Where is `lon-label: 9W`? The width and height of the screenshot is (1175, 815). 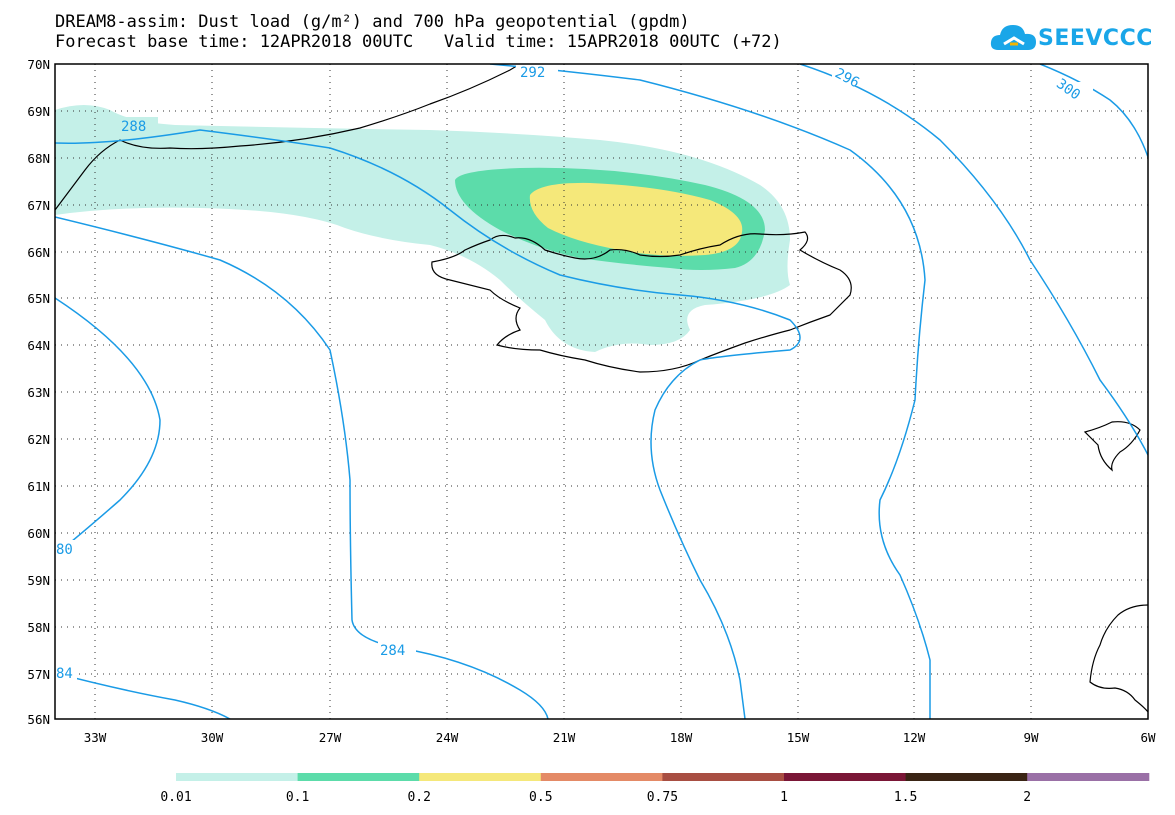
lon-label: 9W is located at coordinates (1031, 737).